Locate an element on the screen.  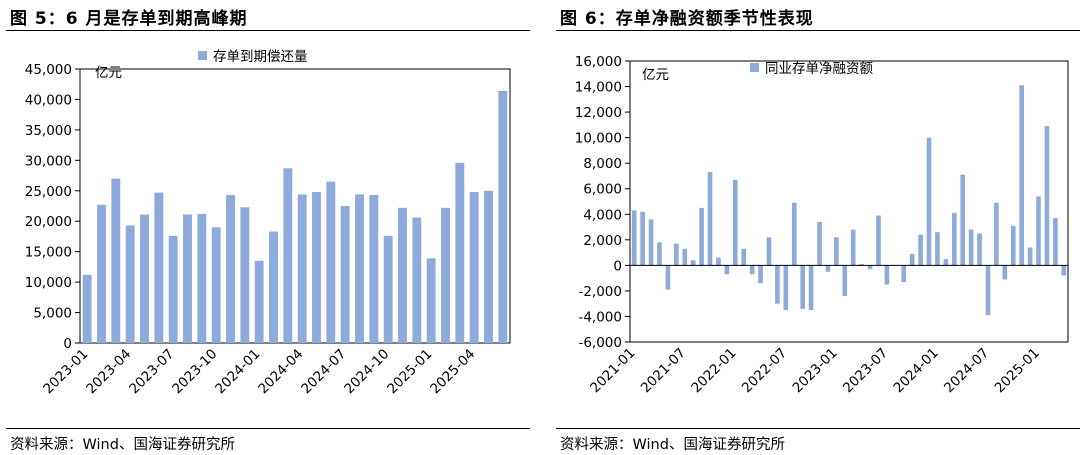
right-legend-swatch is located at coordinates (754, 67).